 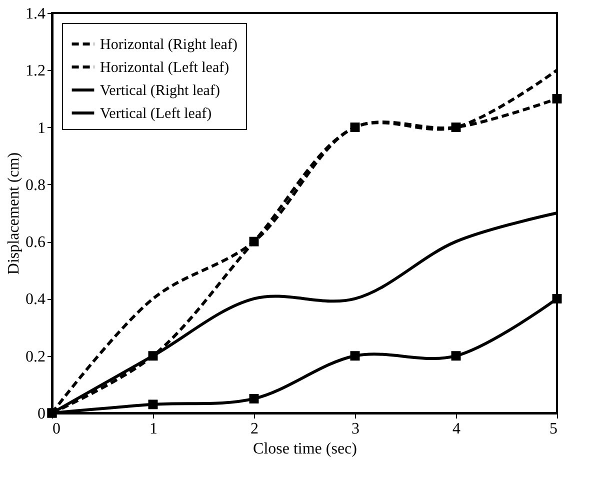 I want to click on y-tick-label: 1.2, so click(x=36, y=71).